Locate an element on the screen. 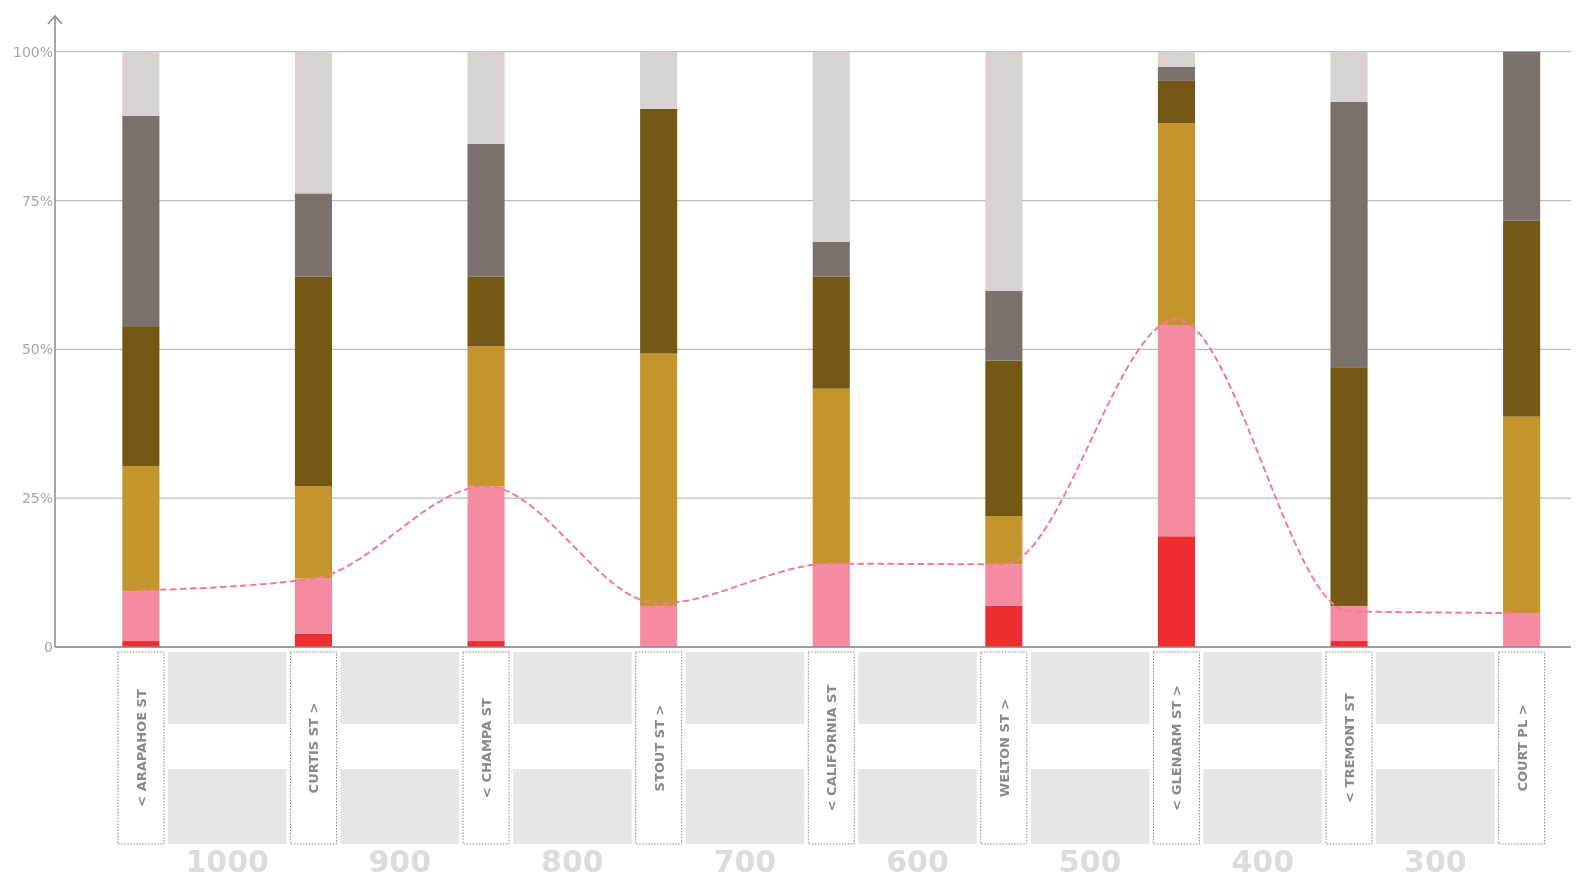 Image resolution: width=1579 pixels, height=882 pixels. y-tick-label: 0 is located at coordinates (48, 647).